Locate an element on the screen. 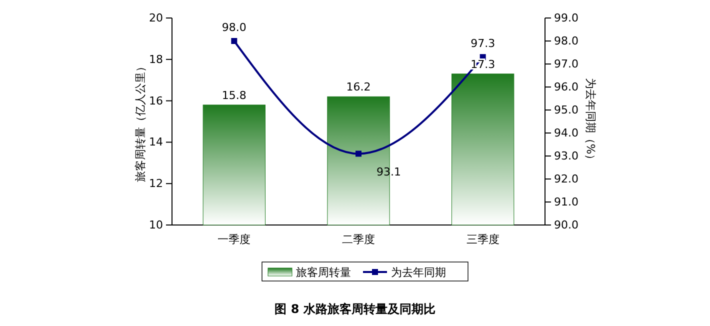 This screenshot has width=710, height=326. y-tick-label: 12 is located at coordinates (156, 183).